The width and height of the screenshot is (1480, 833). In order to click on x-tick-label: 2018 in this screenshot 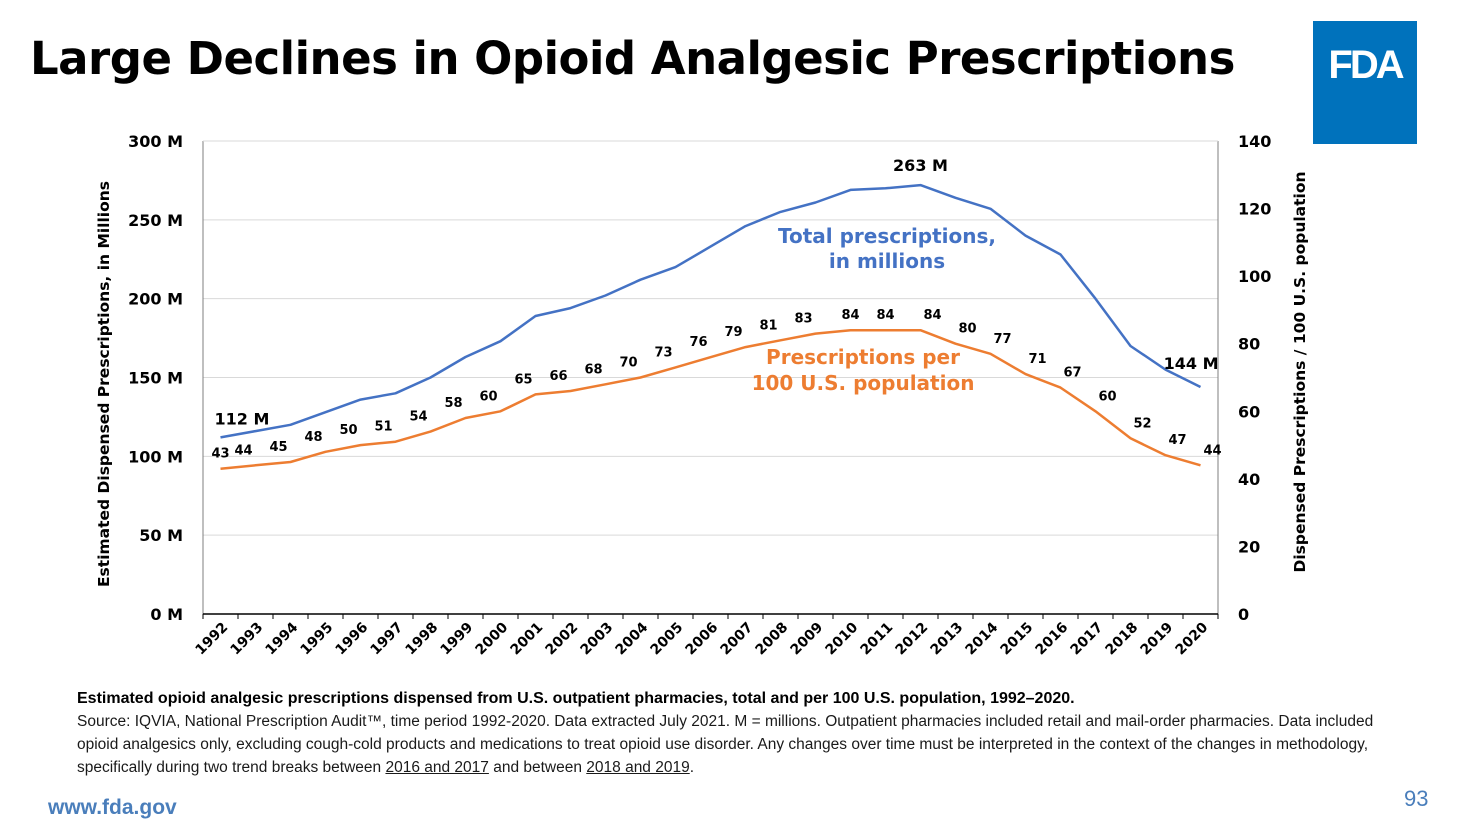, I will do `click(1121, 639)`.